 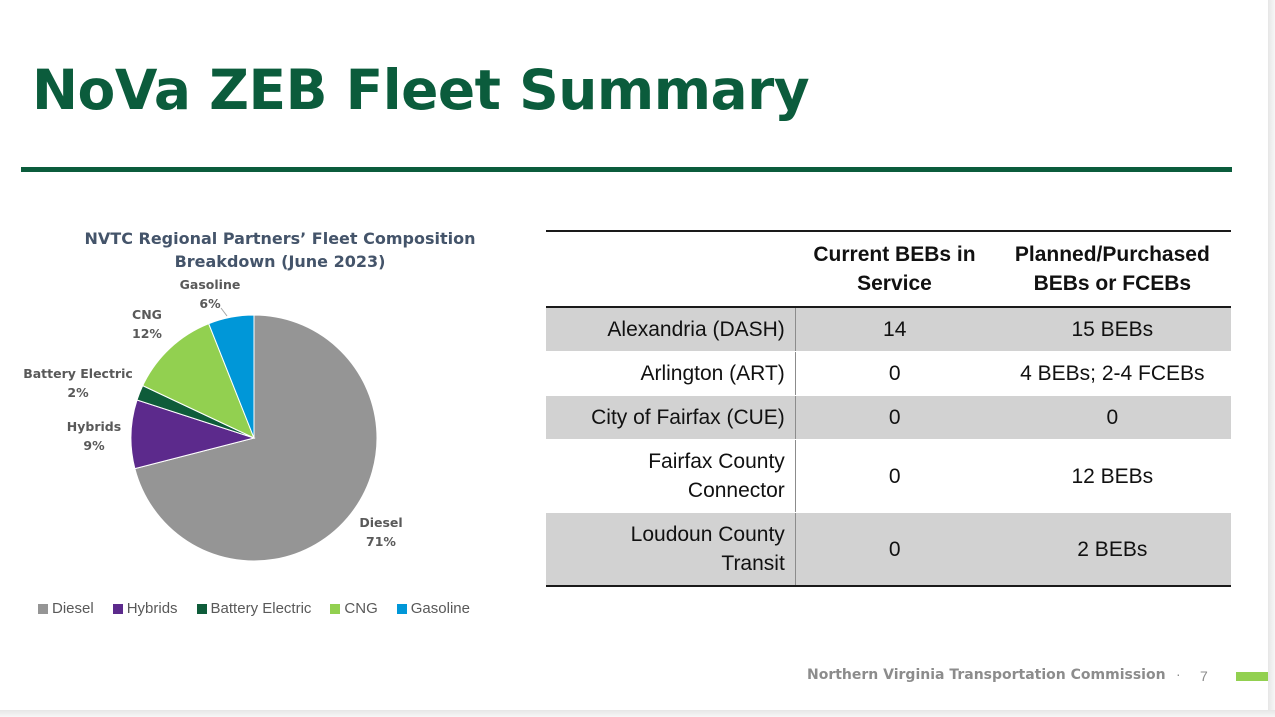 I want to click on legend-item-hybrids: Hybrids, so click(x=145, y=608).